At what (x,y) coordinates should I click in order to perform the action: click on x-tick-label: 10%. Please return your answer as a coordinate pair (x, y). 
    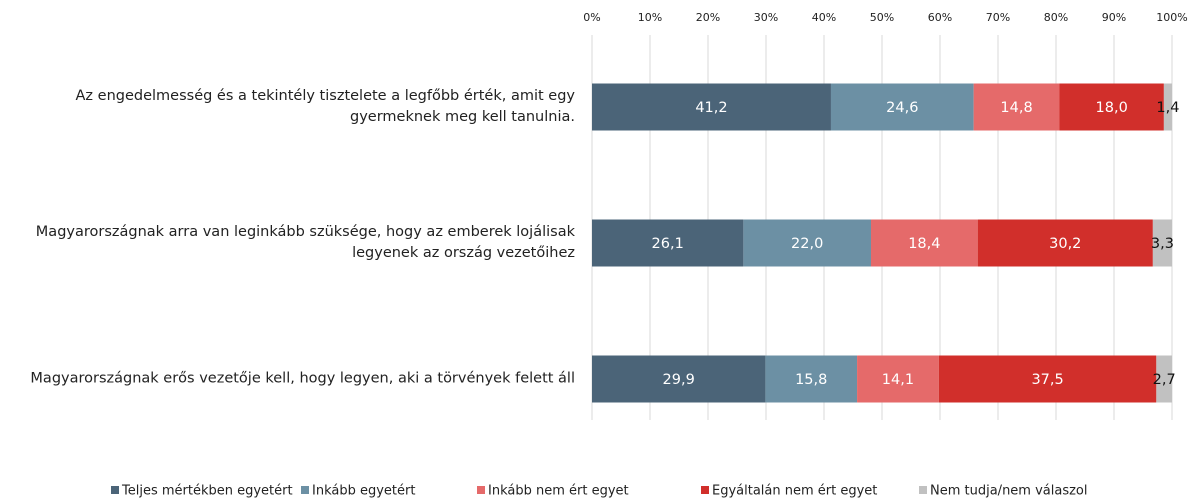
    Looking at the image, I should click on (650, 17).